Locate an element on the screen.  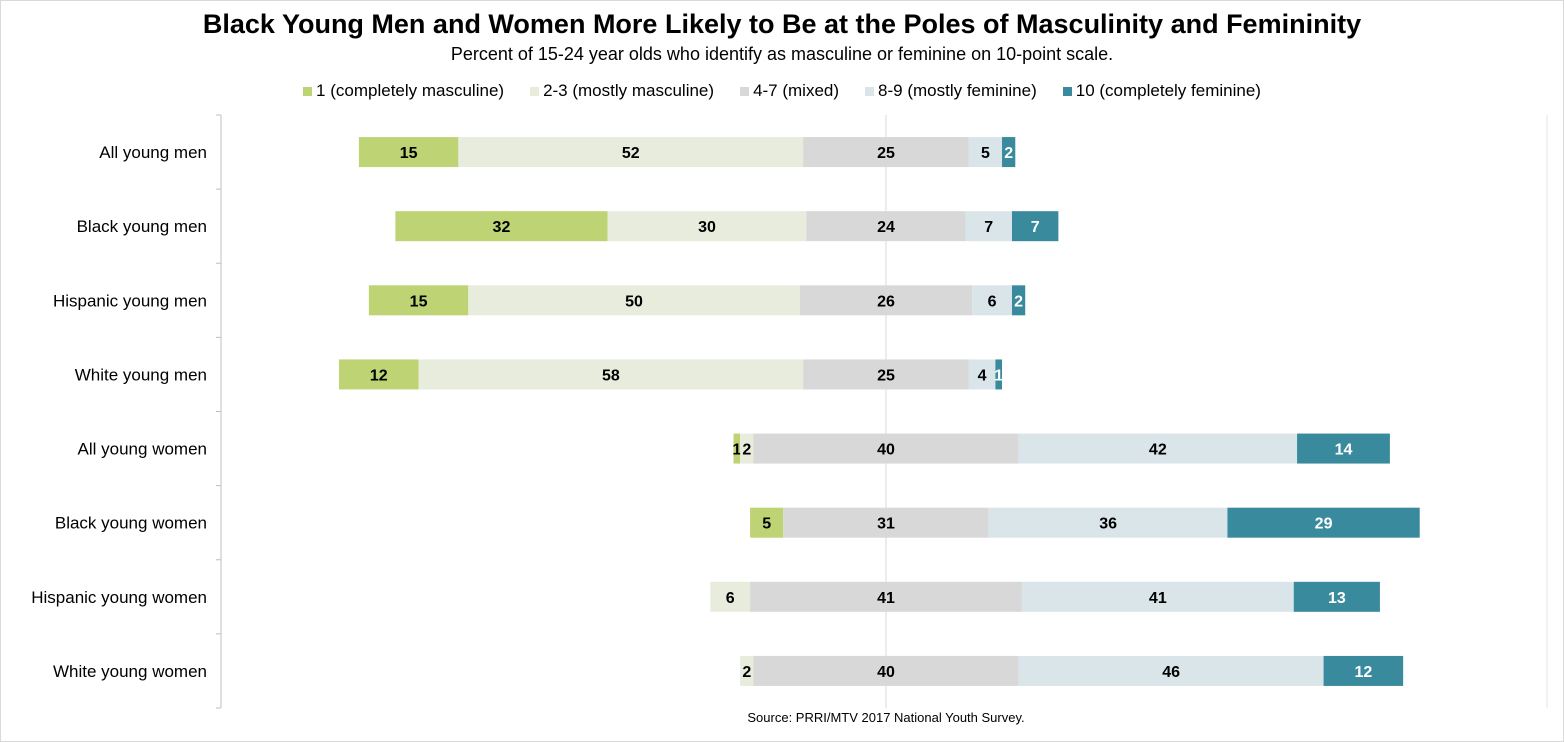
data-label: 52 is located at coordinates (631, 153).